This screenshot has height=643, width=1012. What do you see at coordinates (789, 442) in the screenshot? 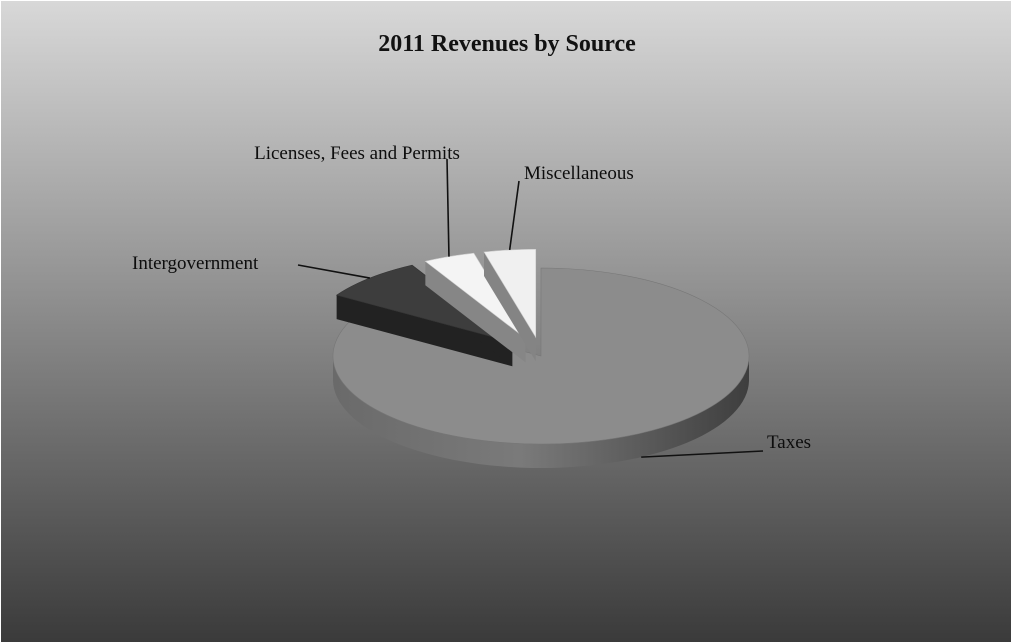
I see `slice-label-taxes: Taxes` at bounding box center [789, 442].